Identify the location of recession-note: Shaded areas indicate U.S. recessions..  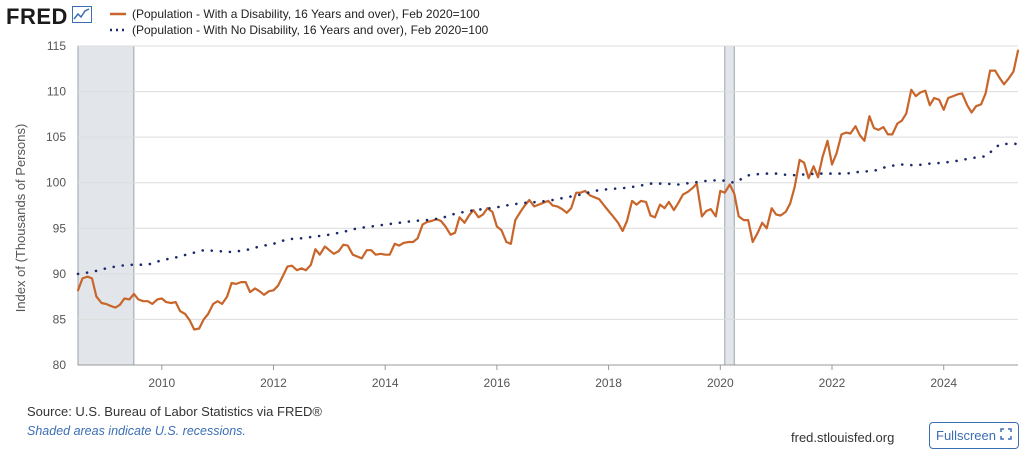
(136, 431).